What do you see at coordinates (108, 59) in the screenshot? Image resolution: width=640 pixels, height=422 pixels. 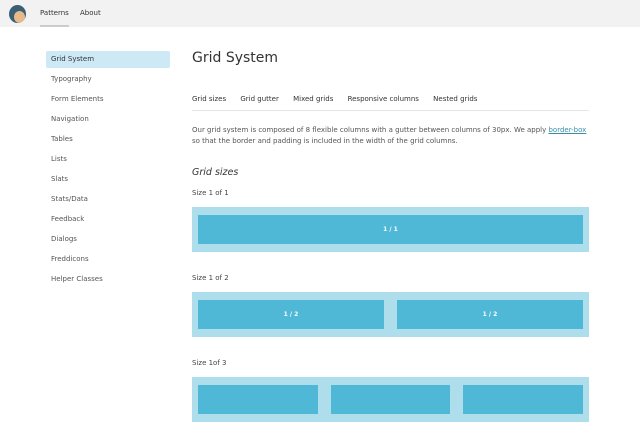 I see `sidebar-item-grid-system: Grid System` at bounding box center [108, 59].